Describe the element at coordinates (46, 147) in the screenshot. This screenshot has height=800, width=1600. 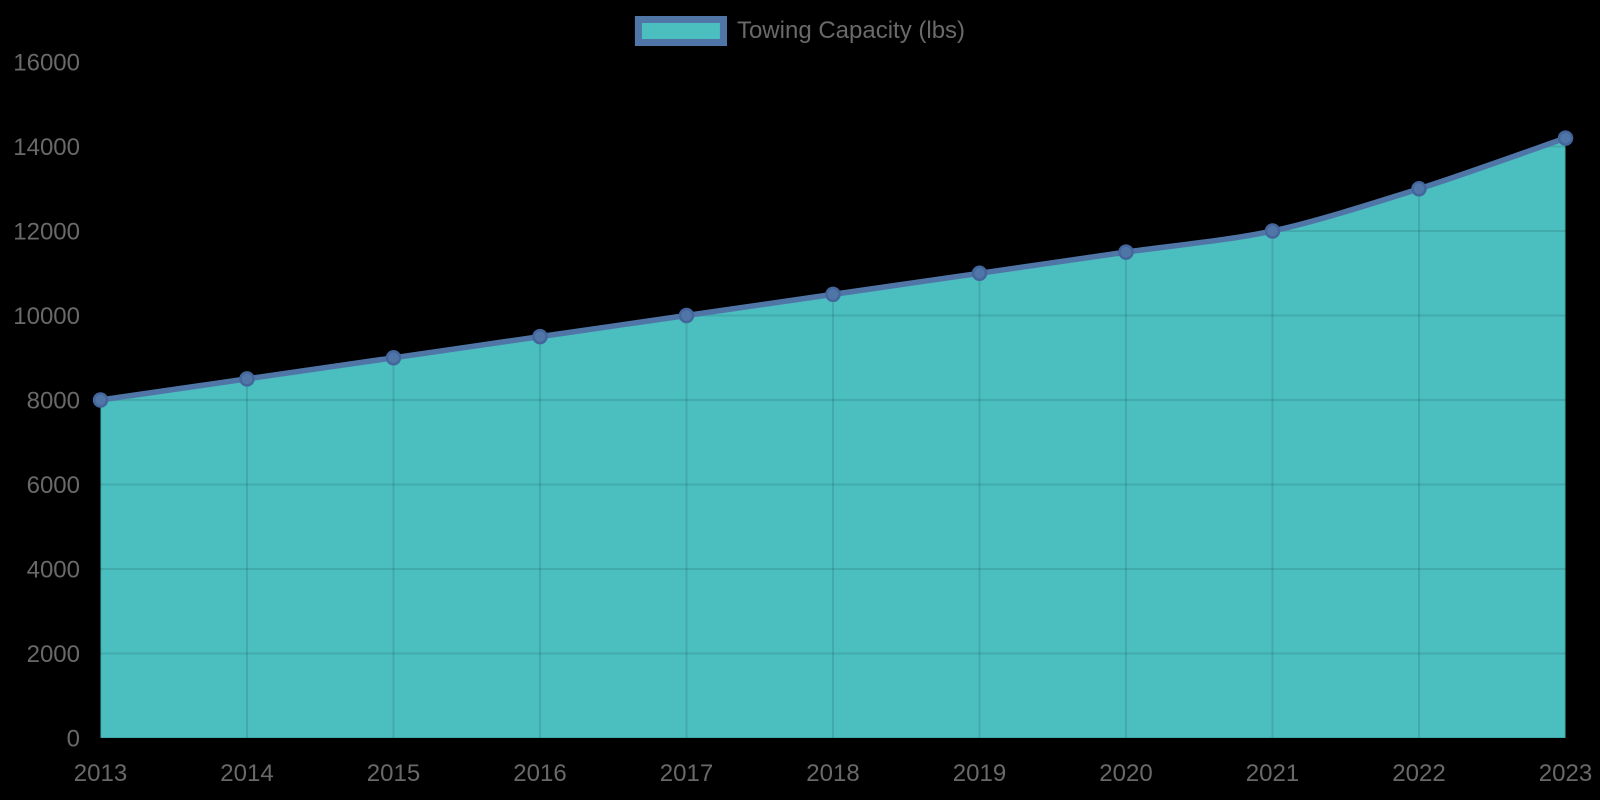
I see `y-axis-tick-label: 14000` at that location.